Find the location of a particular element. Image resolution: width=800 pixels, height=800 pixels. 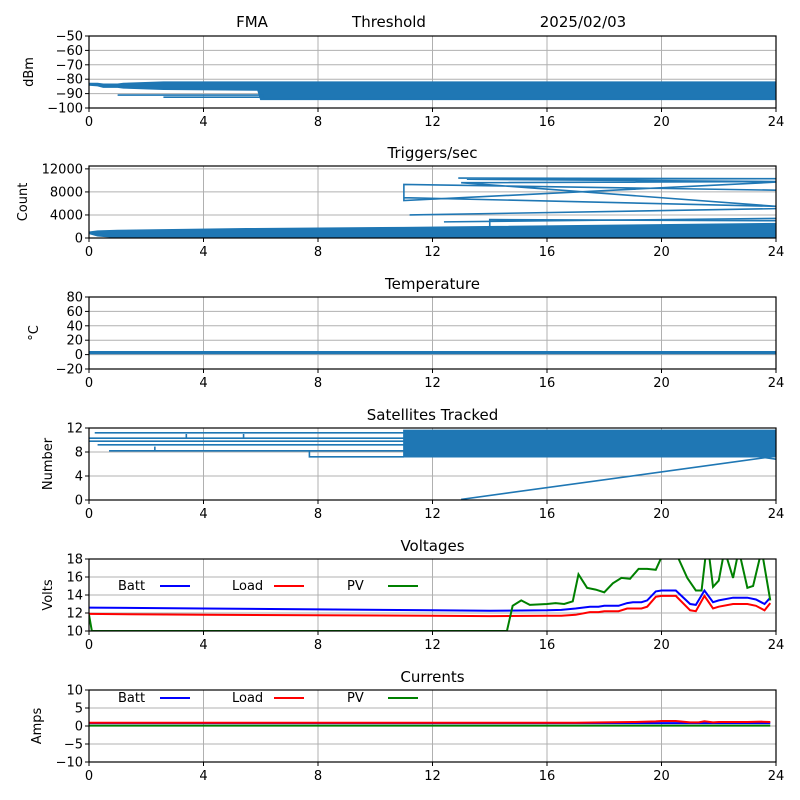

y-tick-label: −50 is located at coordinates (69, 37).